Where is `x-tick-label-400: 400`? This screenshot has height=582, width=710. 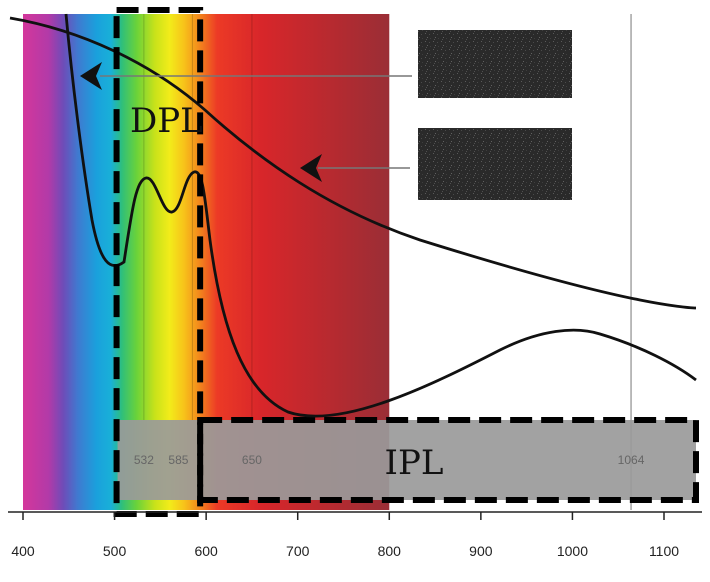 x-tick-label-400: 400 is located at coordinates (23, 551).